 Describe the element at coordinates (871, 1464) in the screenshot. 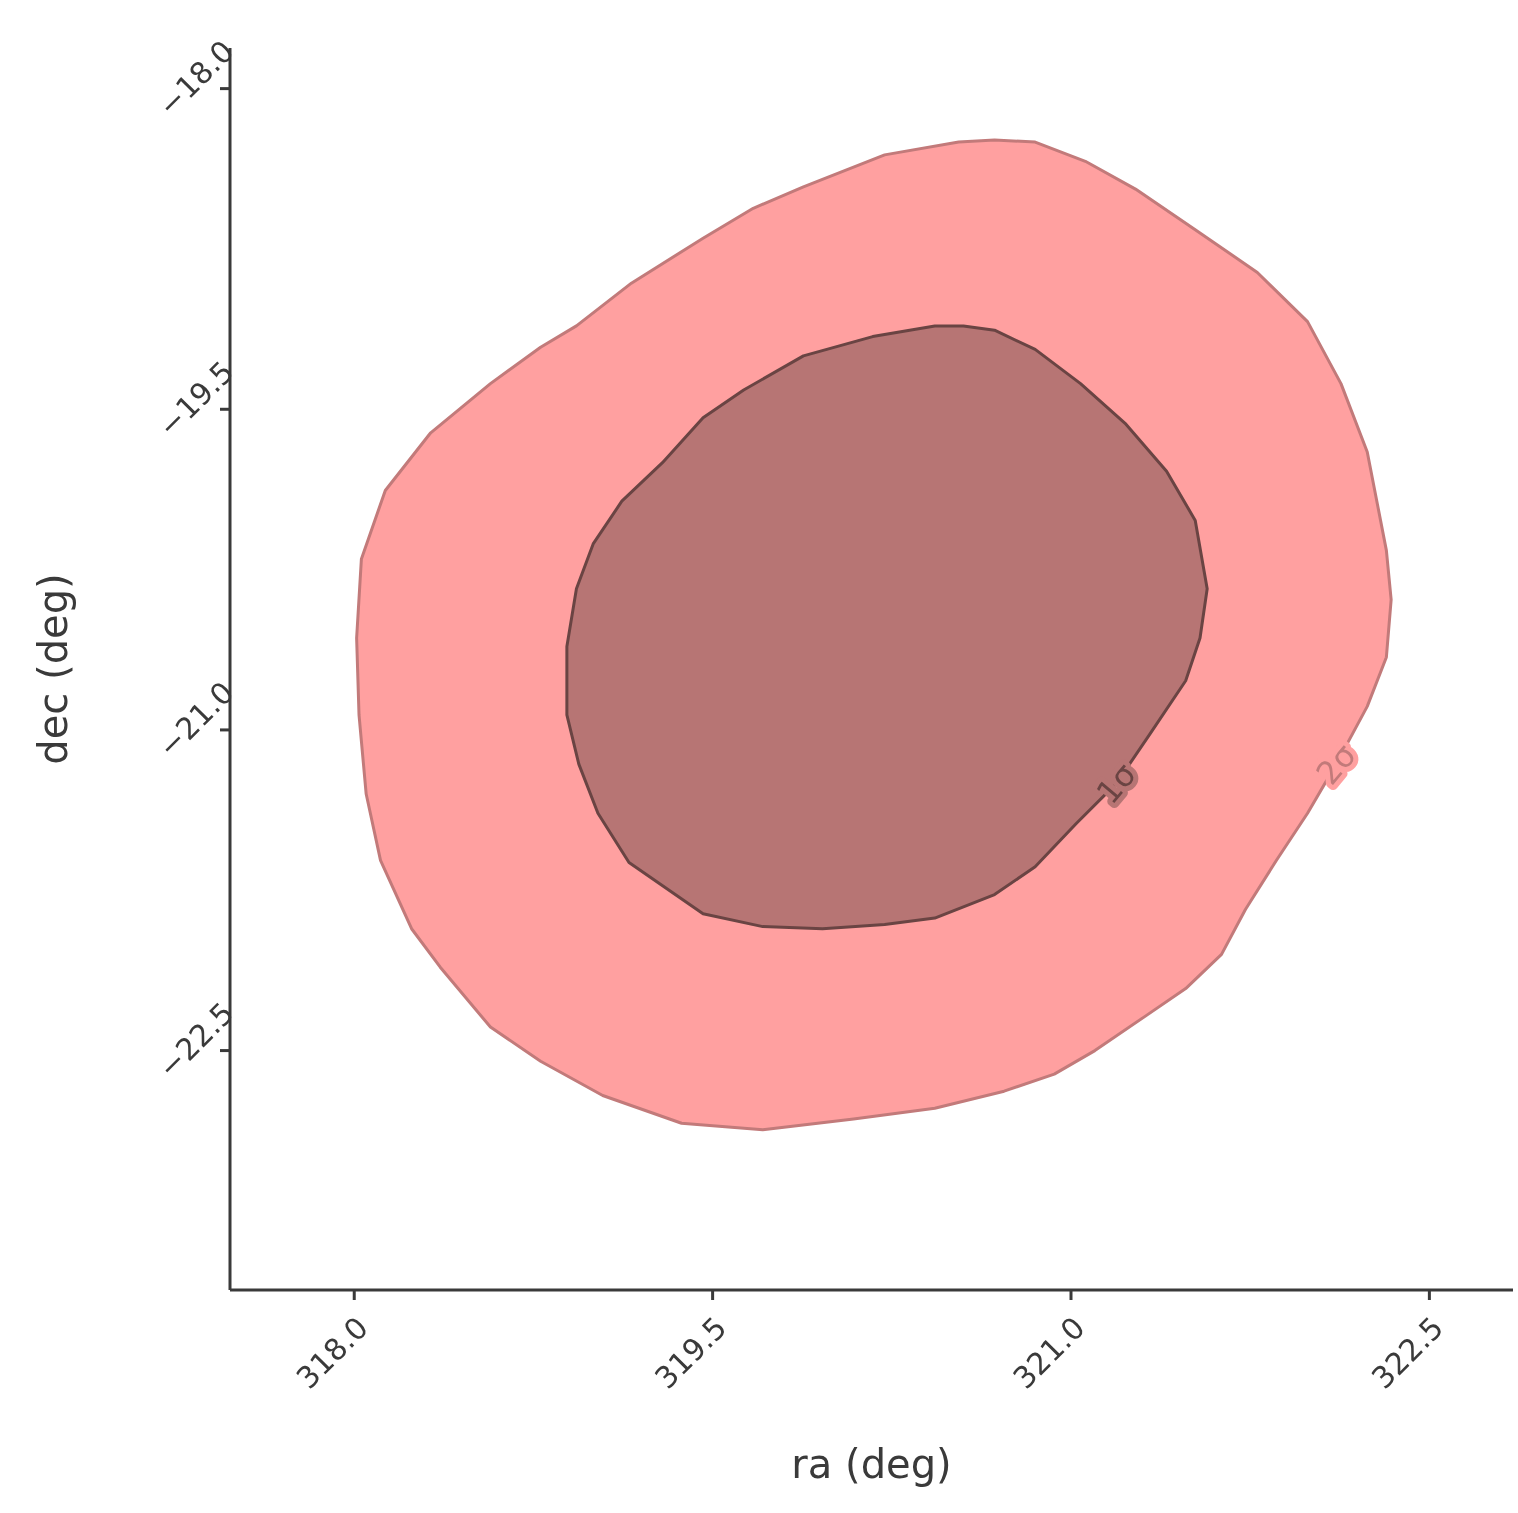

I see `x-axis-title: ra (deg)` at that location.